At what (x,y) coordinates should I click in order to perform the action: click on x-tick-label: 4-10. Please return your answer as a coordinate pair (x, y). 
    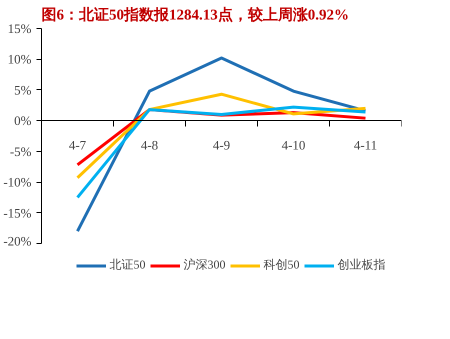
    Looking at the image, I should click on (294, 145).